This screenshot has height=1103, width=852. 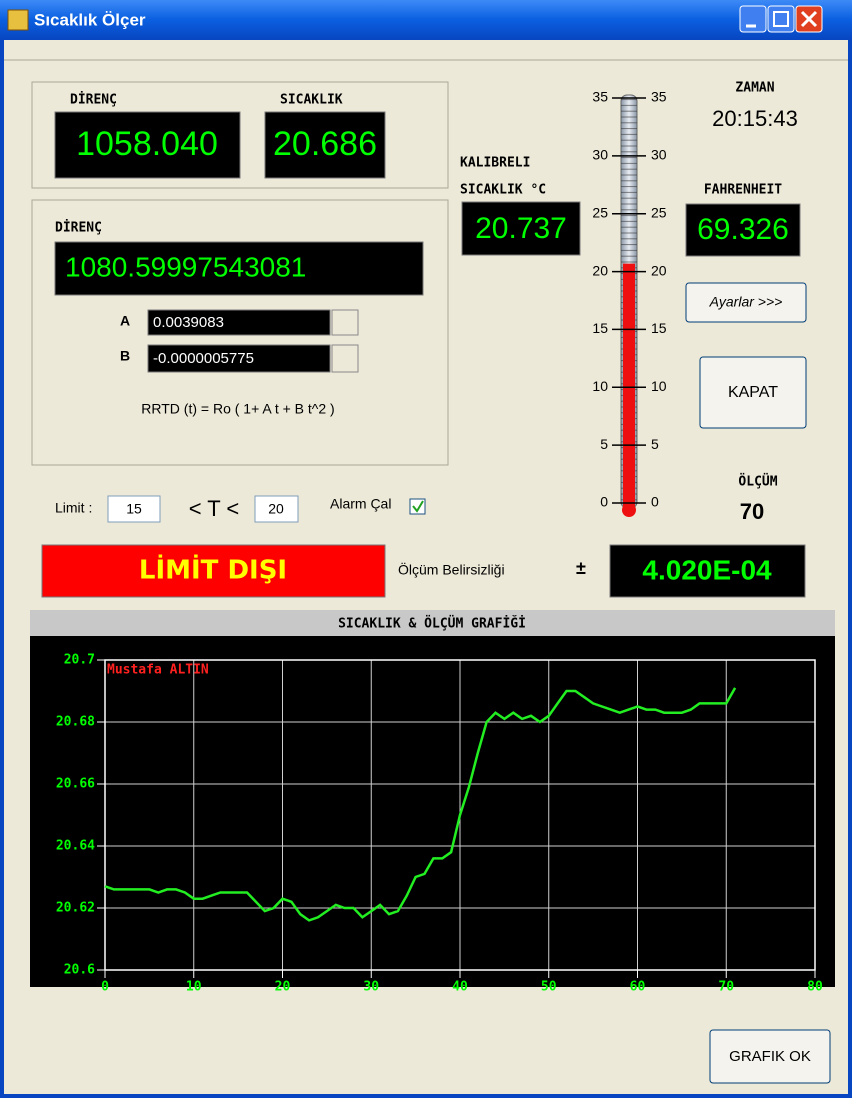 I want to click on label: B, so click(x=125, y=356).